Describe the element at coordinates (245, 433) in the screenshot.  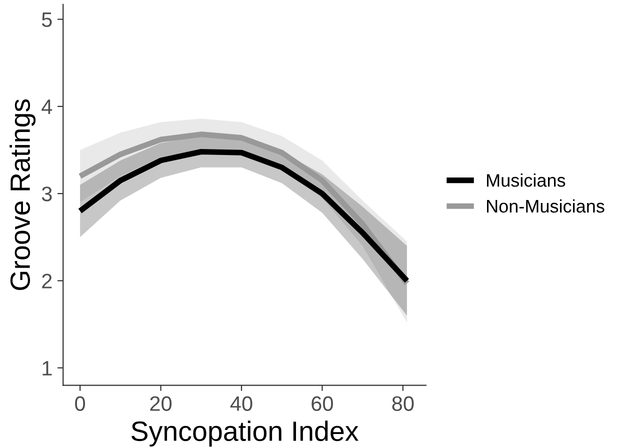
I see `x-axis-title: Syncopation Index` at that location.